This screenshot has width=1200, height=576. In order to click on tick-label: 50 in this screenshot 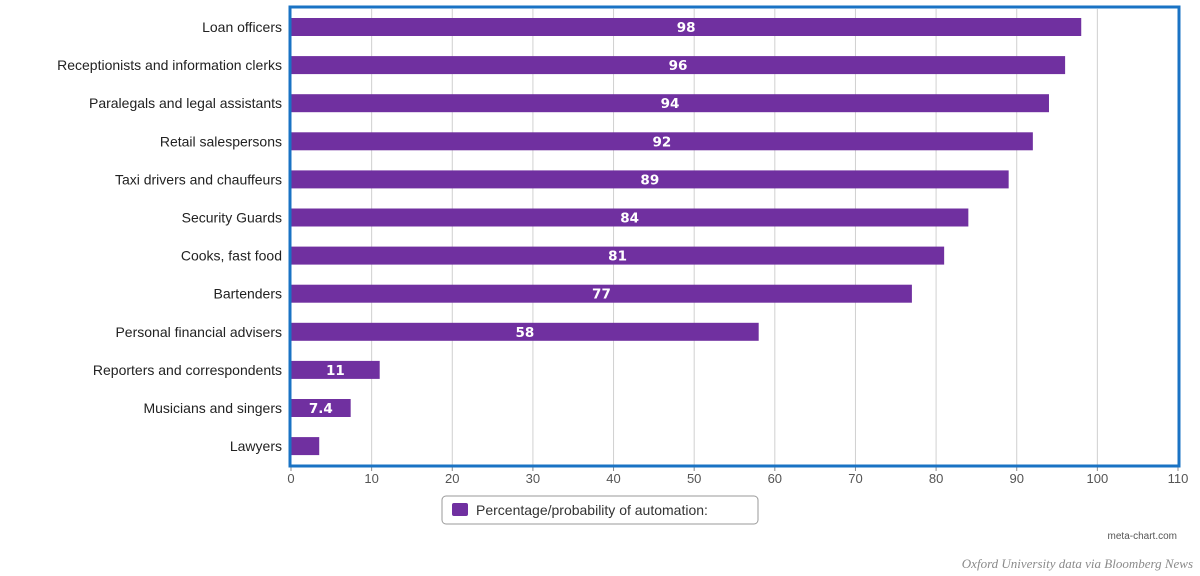, I will do `click(694, 478)`.